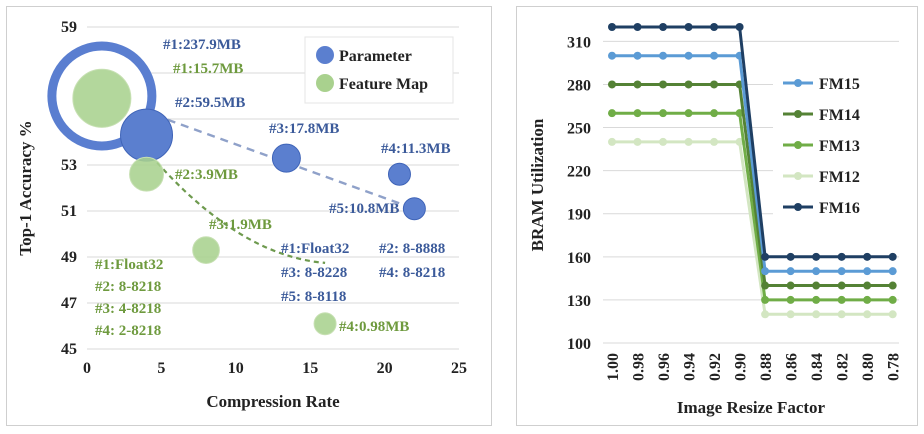  What do you see at coordinates (399, 174) in the screenshot?
I see `parameter-bubble` at bounding box center [399, 174].